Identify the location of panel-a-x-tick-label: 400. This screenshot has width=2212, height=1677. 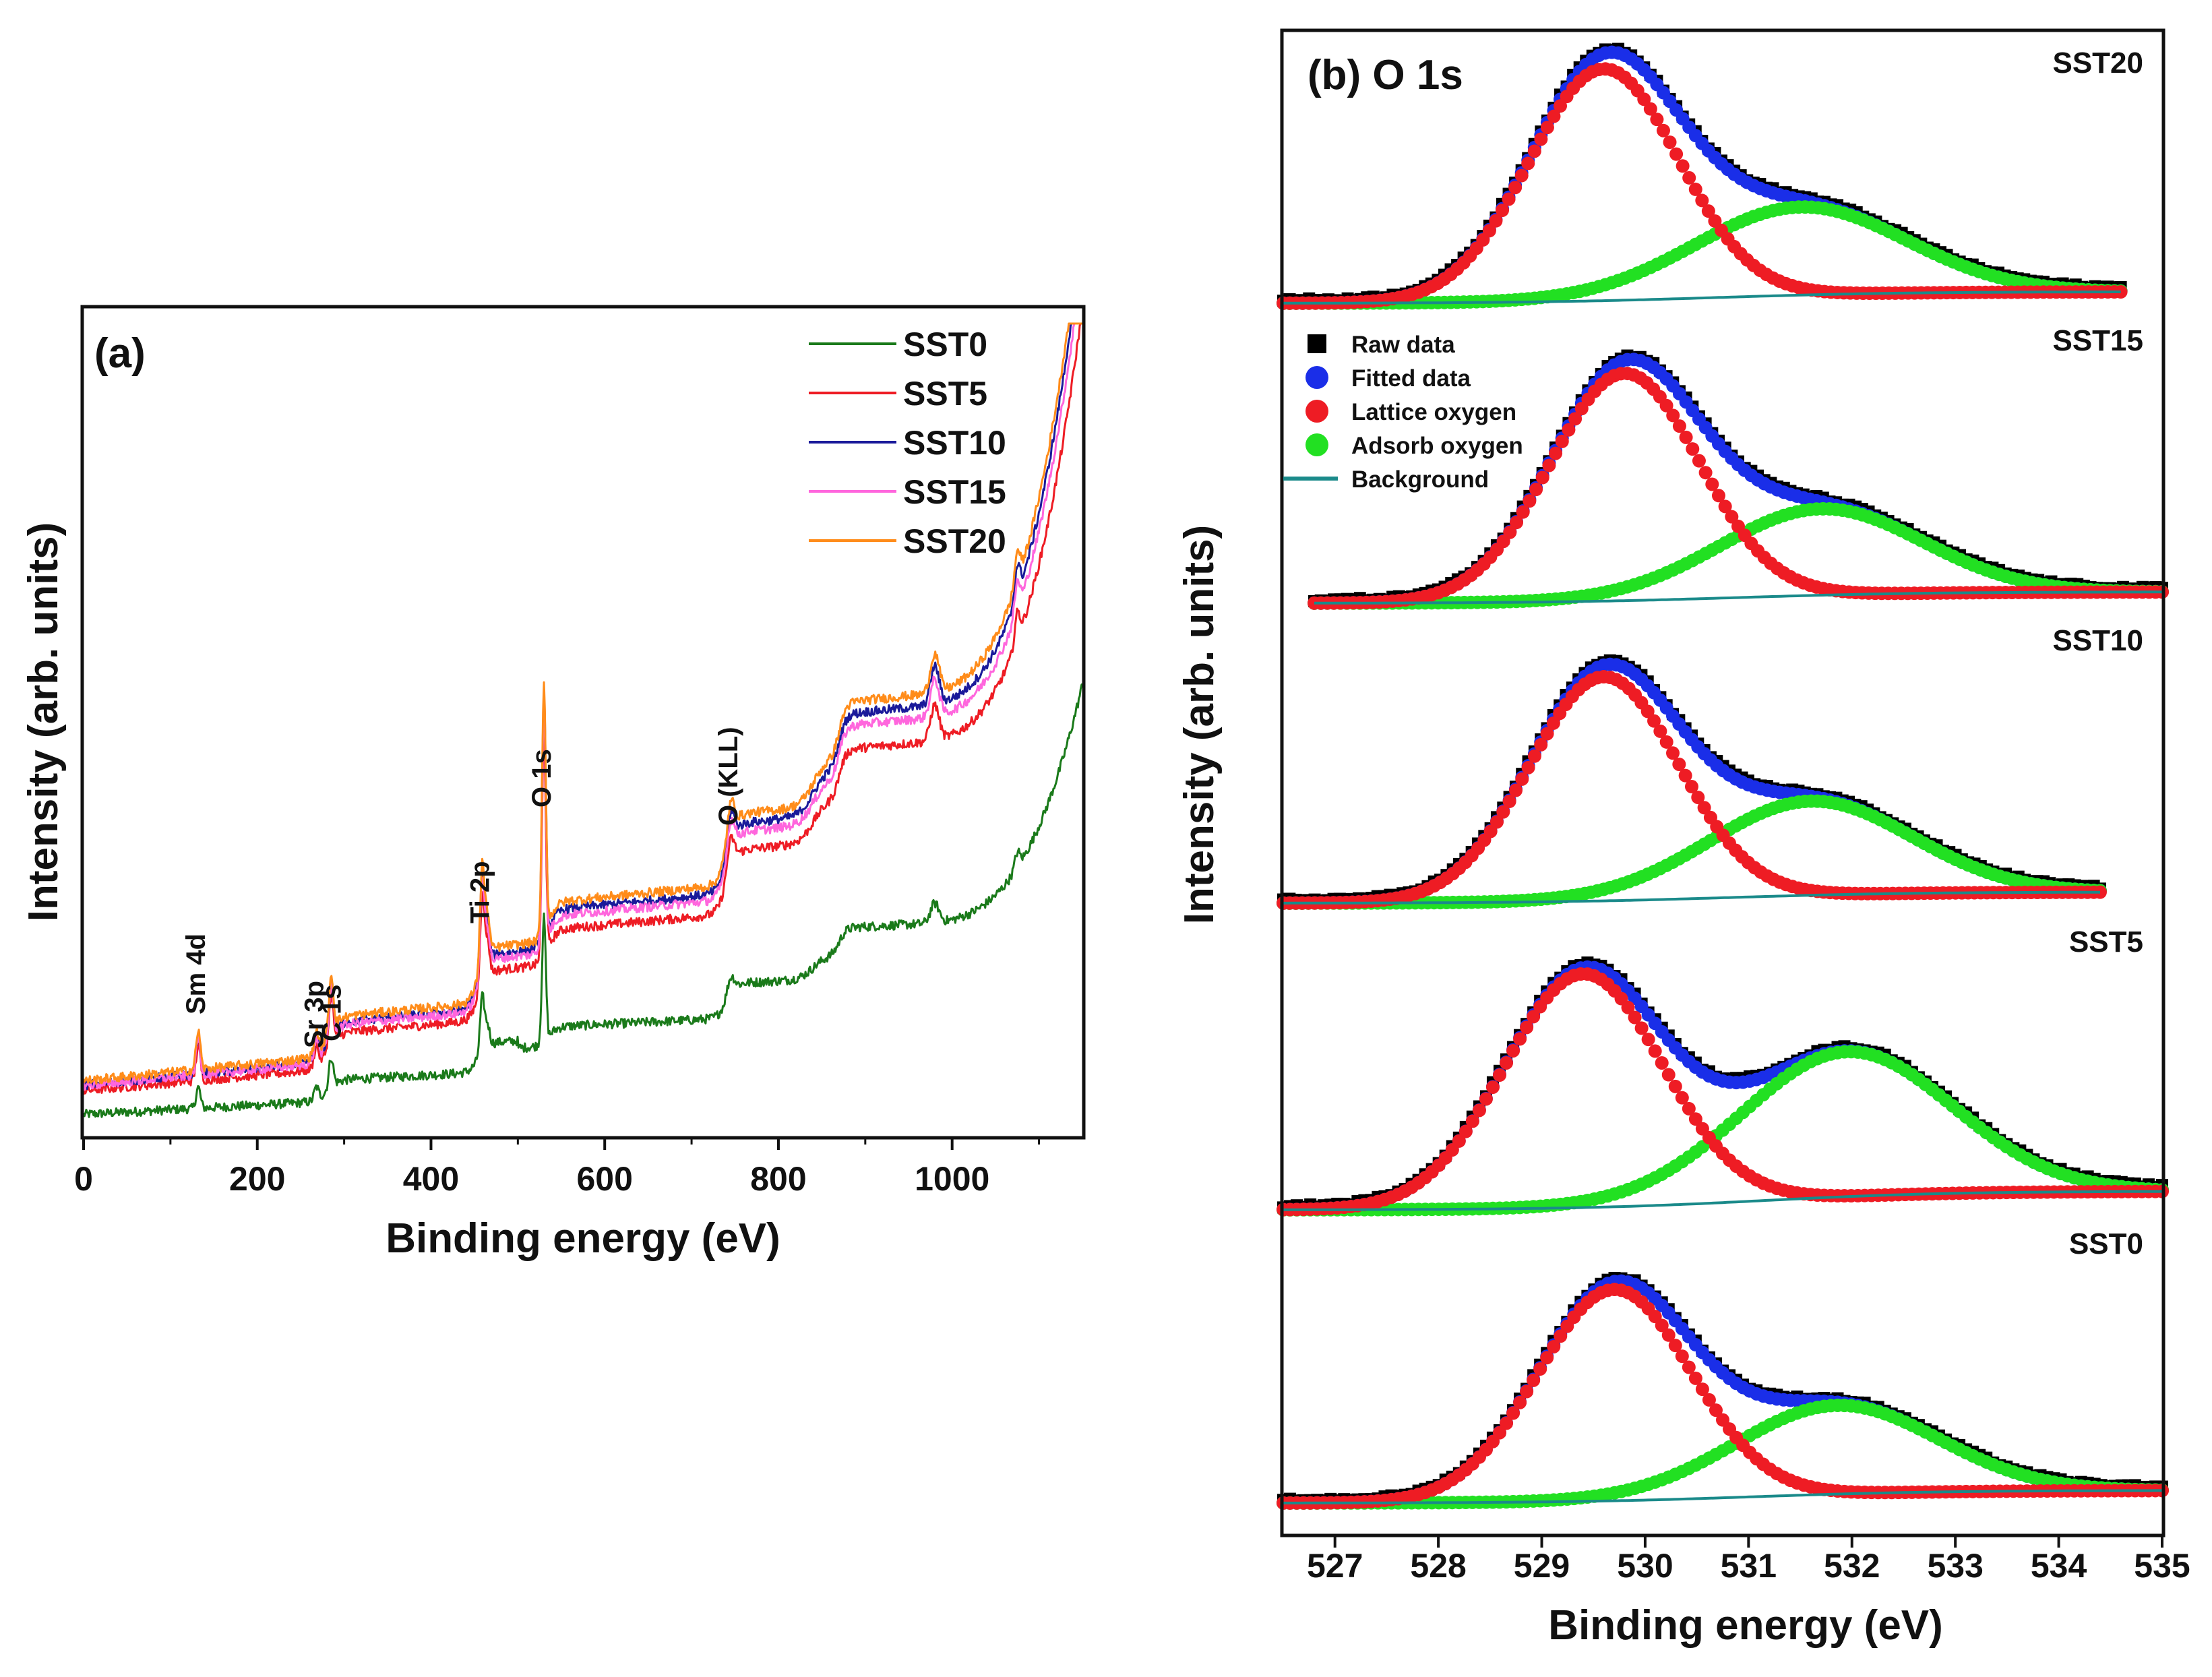
(431, 1179).